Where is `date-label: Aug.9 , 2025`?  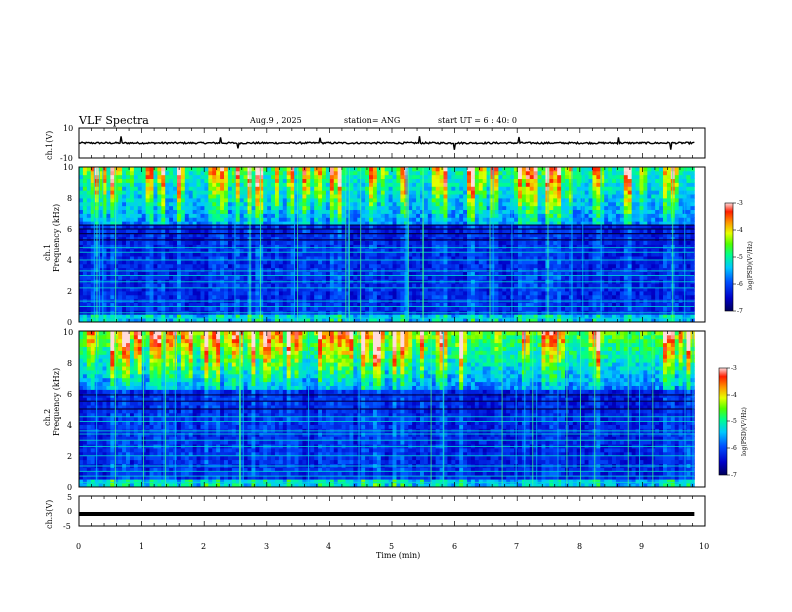
date-label: Aug.9 , 2025 is located at coordinates (275, 120).